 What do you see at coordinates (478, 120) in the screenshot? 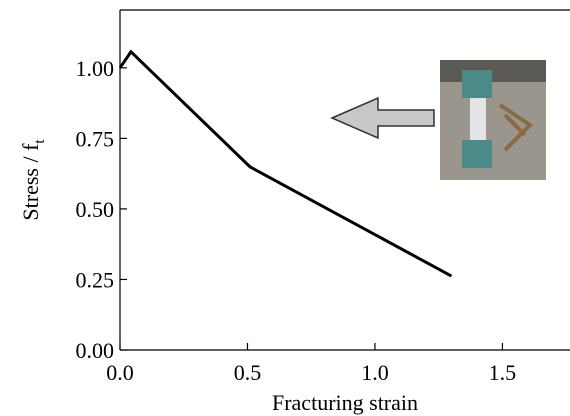
I see `photo-specimen` at bounding box center [478, 120].